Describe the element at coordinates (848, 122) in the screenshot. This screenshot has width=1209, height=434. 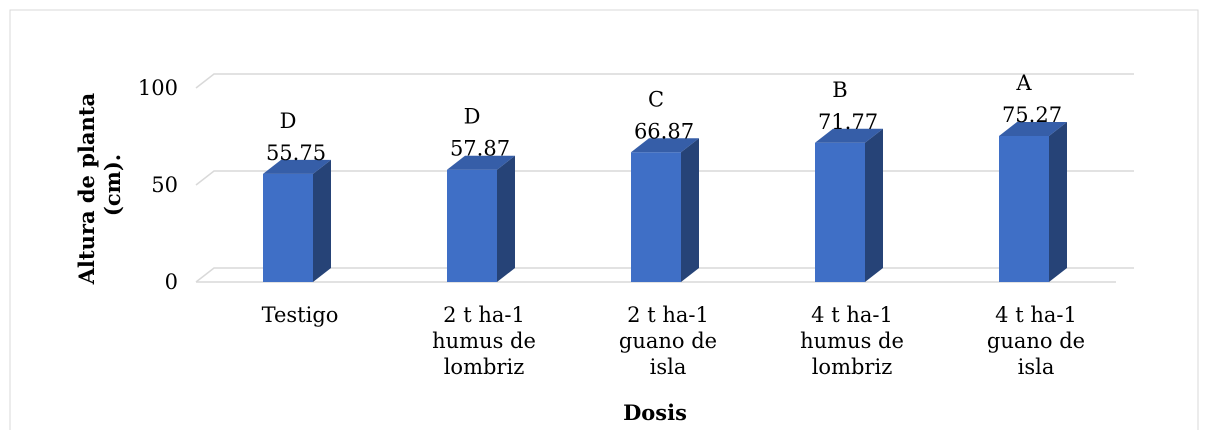
I see `value-label: 71.77` at that location.